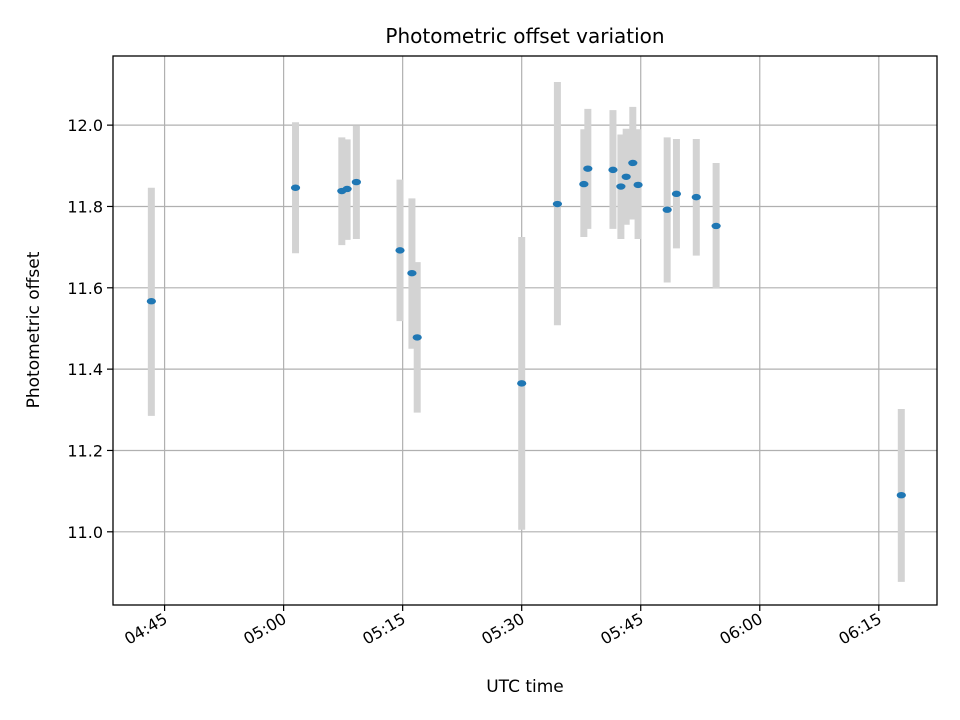 This screenshot has height=720, width=960. I want to click on x-axis-label: UTC time, so click(525, 687).